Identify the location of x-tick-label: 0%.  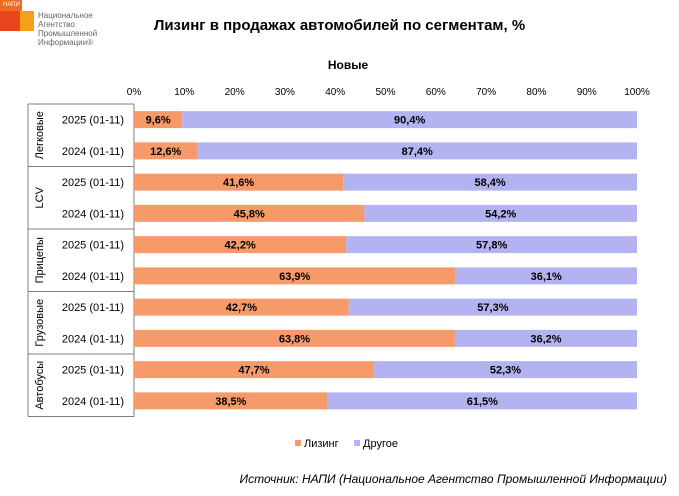
(134, 92).